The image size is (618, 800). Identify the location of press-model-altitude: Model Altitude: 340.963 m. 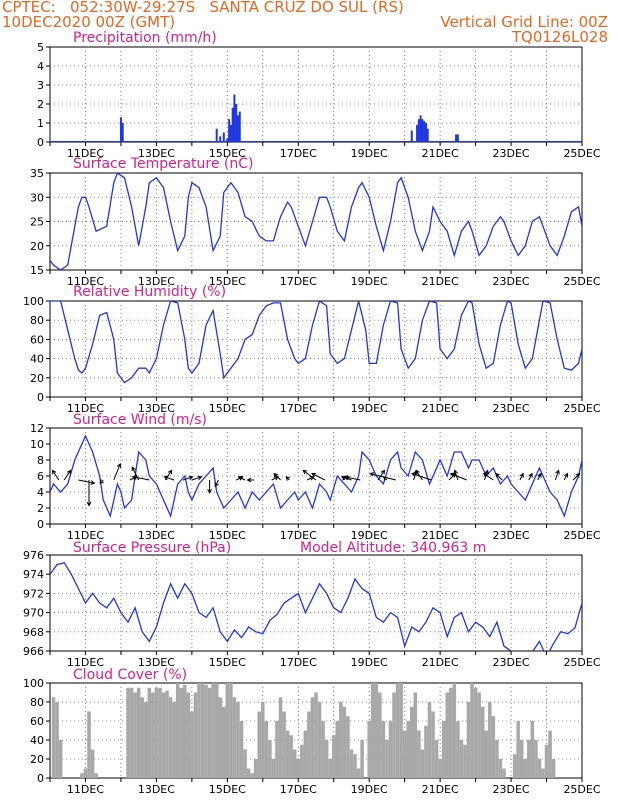
(393, 548).